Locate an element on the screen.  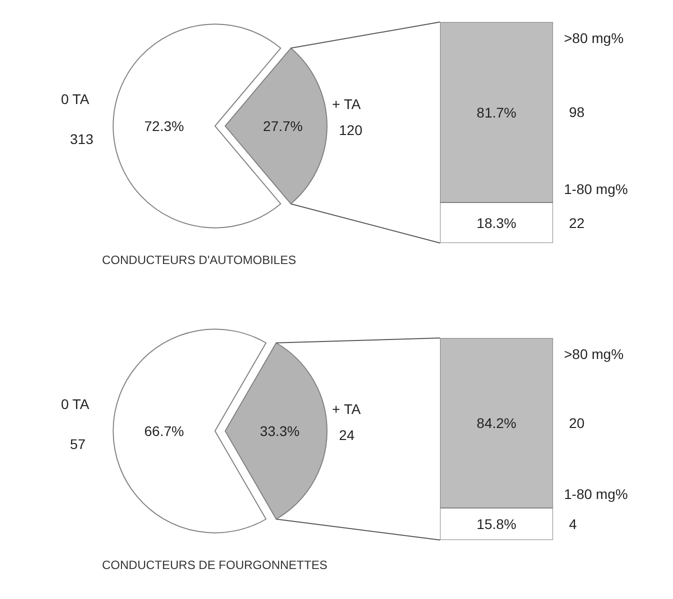
data-label: 72.3% is located at coordinates (164, 126).